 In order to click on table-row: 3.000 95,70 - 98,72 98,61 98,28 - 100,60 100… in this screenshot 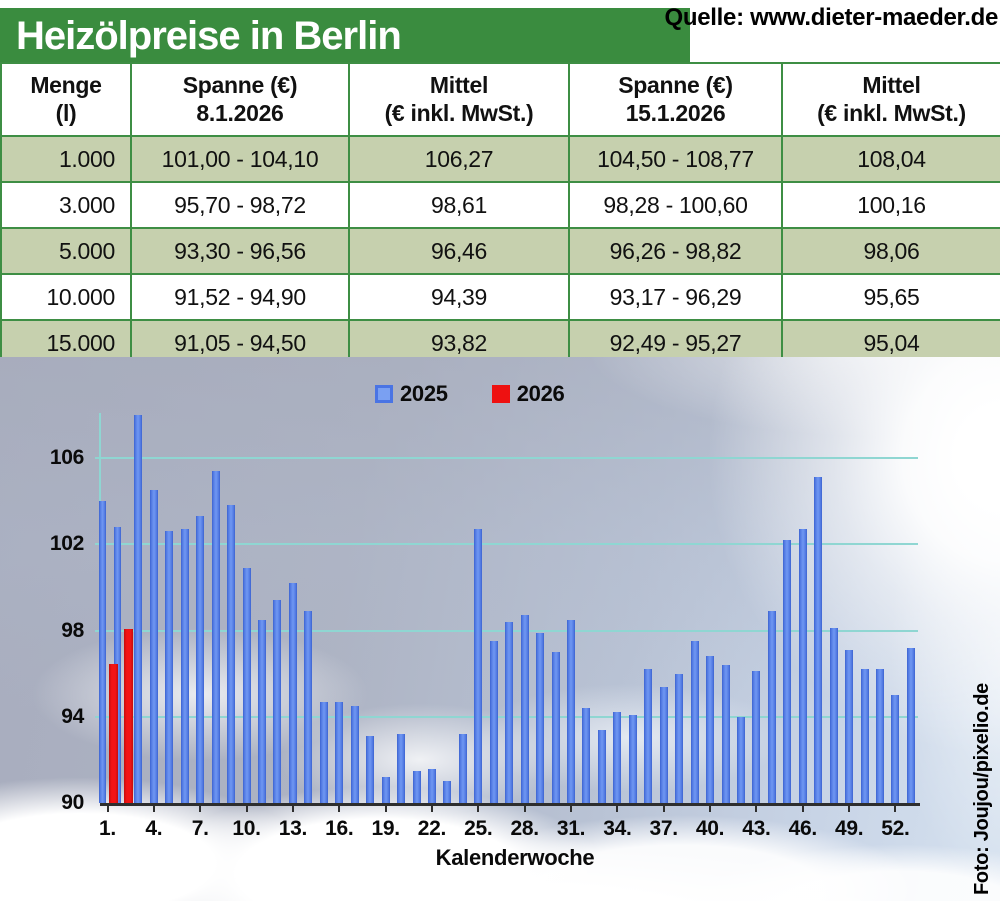, I will do `click(500, 205)`.